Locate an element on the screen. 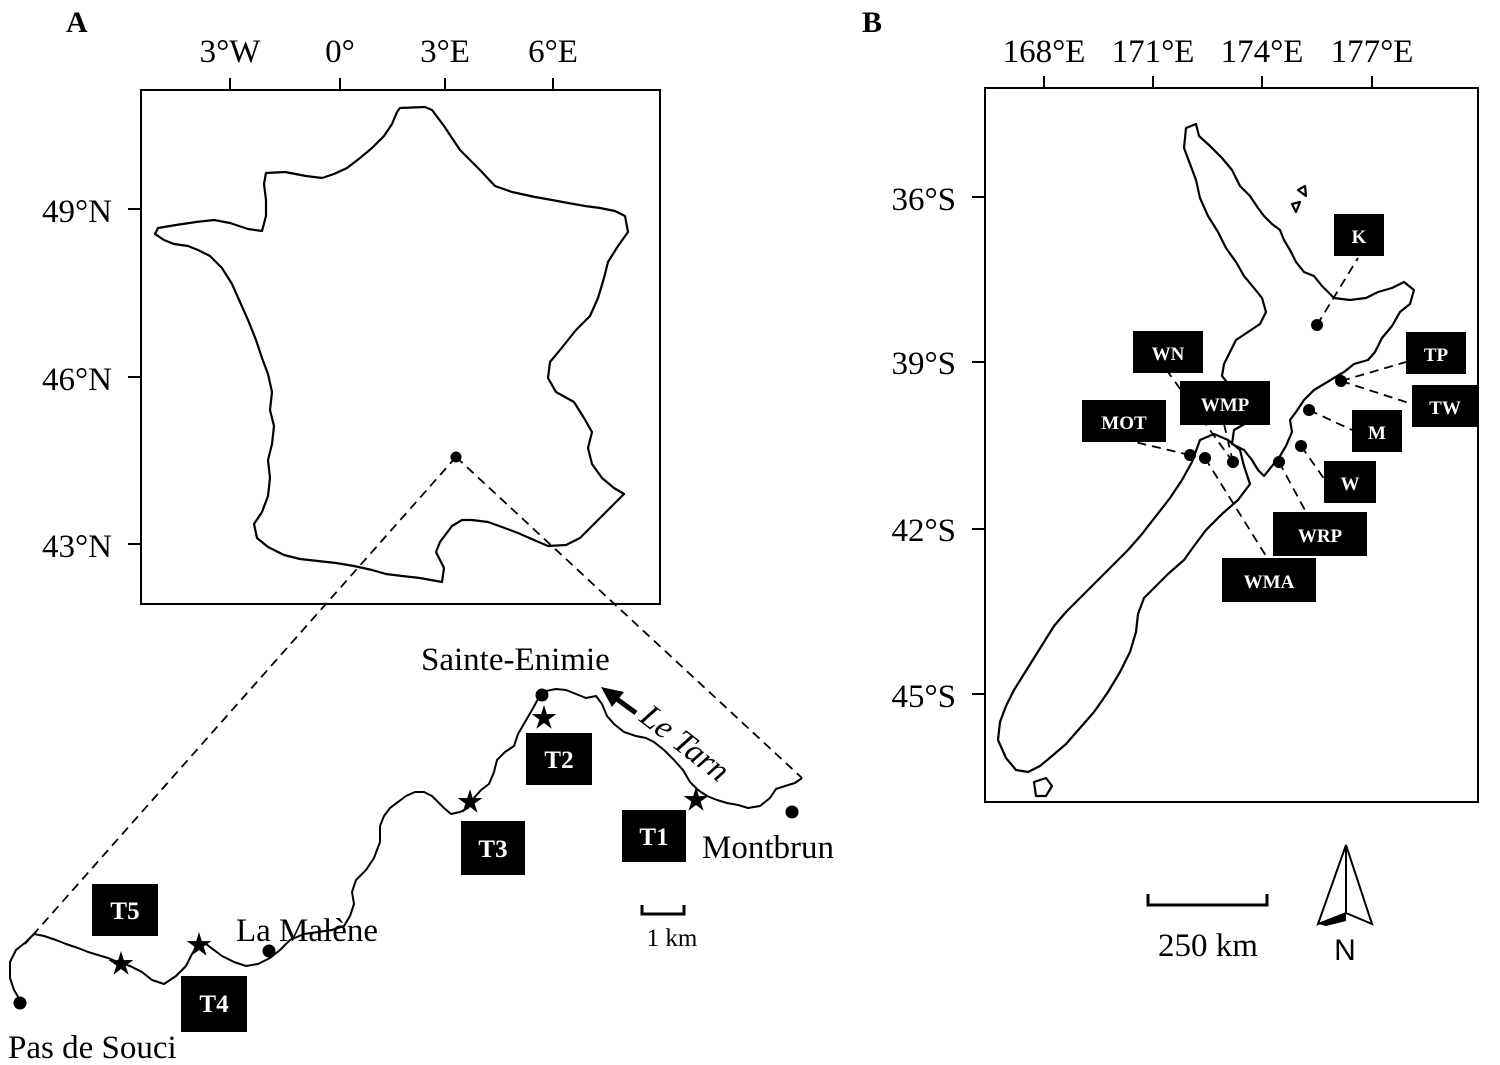  svg-text: WMA is located at coordinates (1269, 582).